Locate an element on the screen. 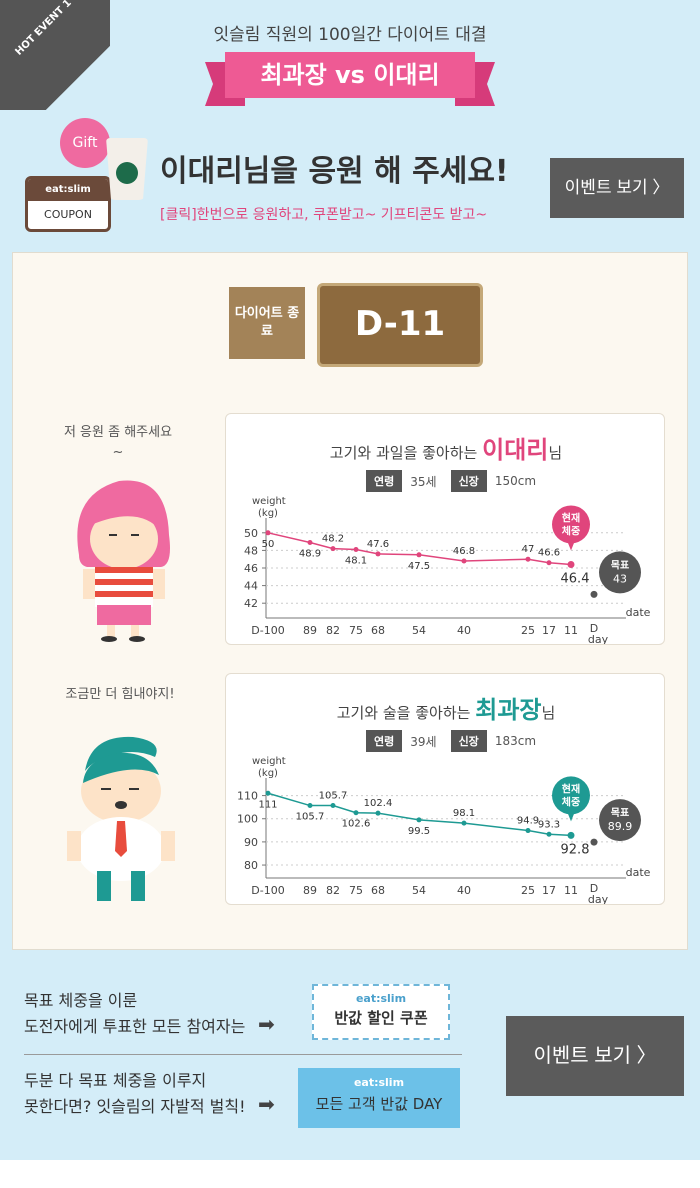 The image size is (700, 1188). y-tick-label: 80 is located at coordinates (251, 865).